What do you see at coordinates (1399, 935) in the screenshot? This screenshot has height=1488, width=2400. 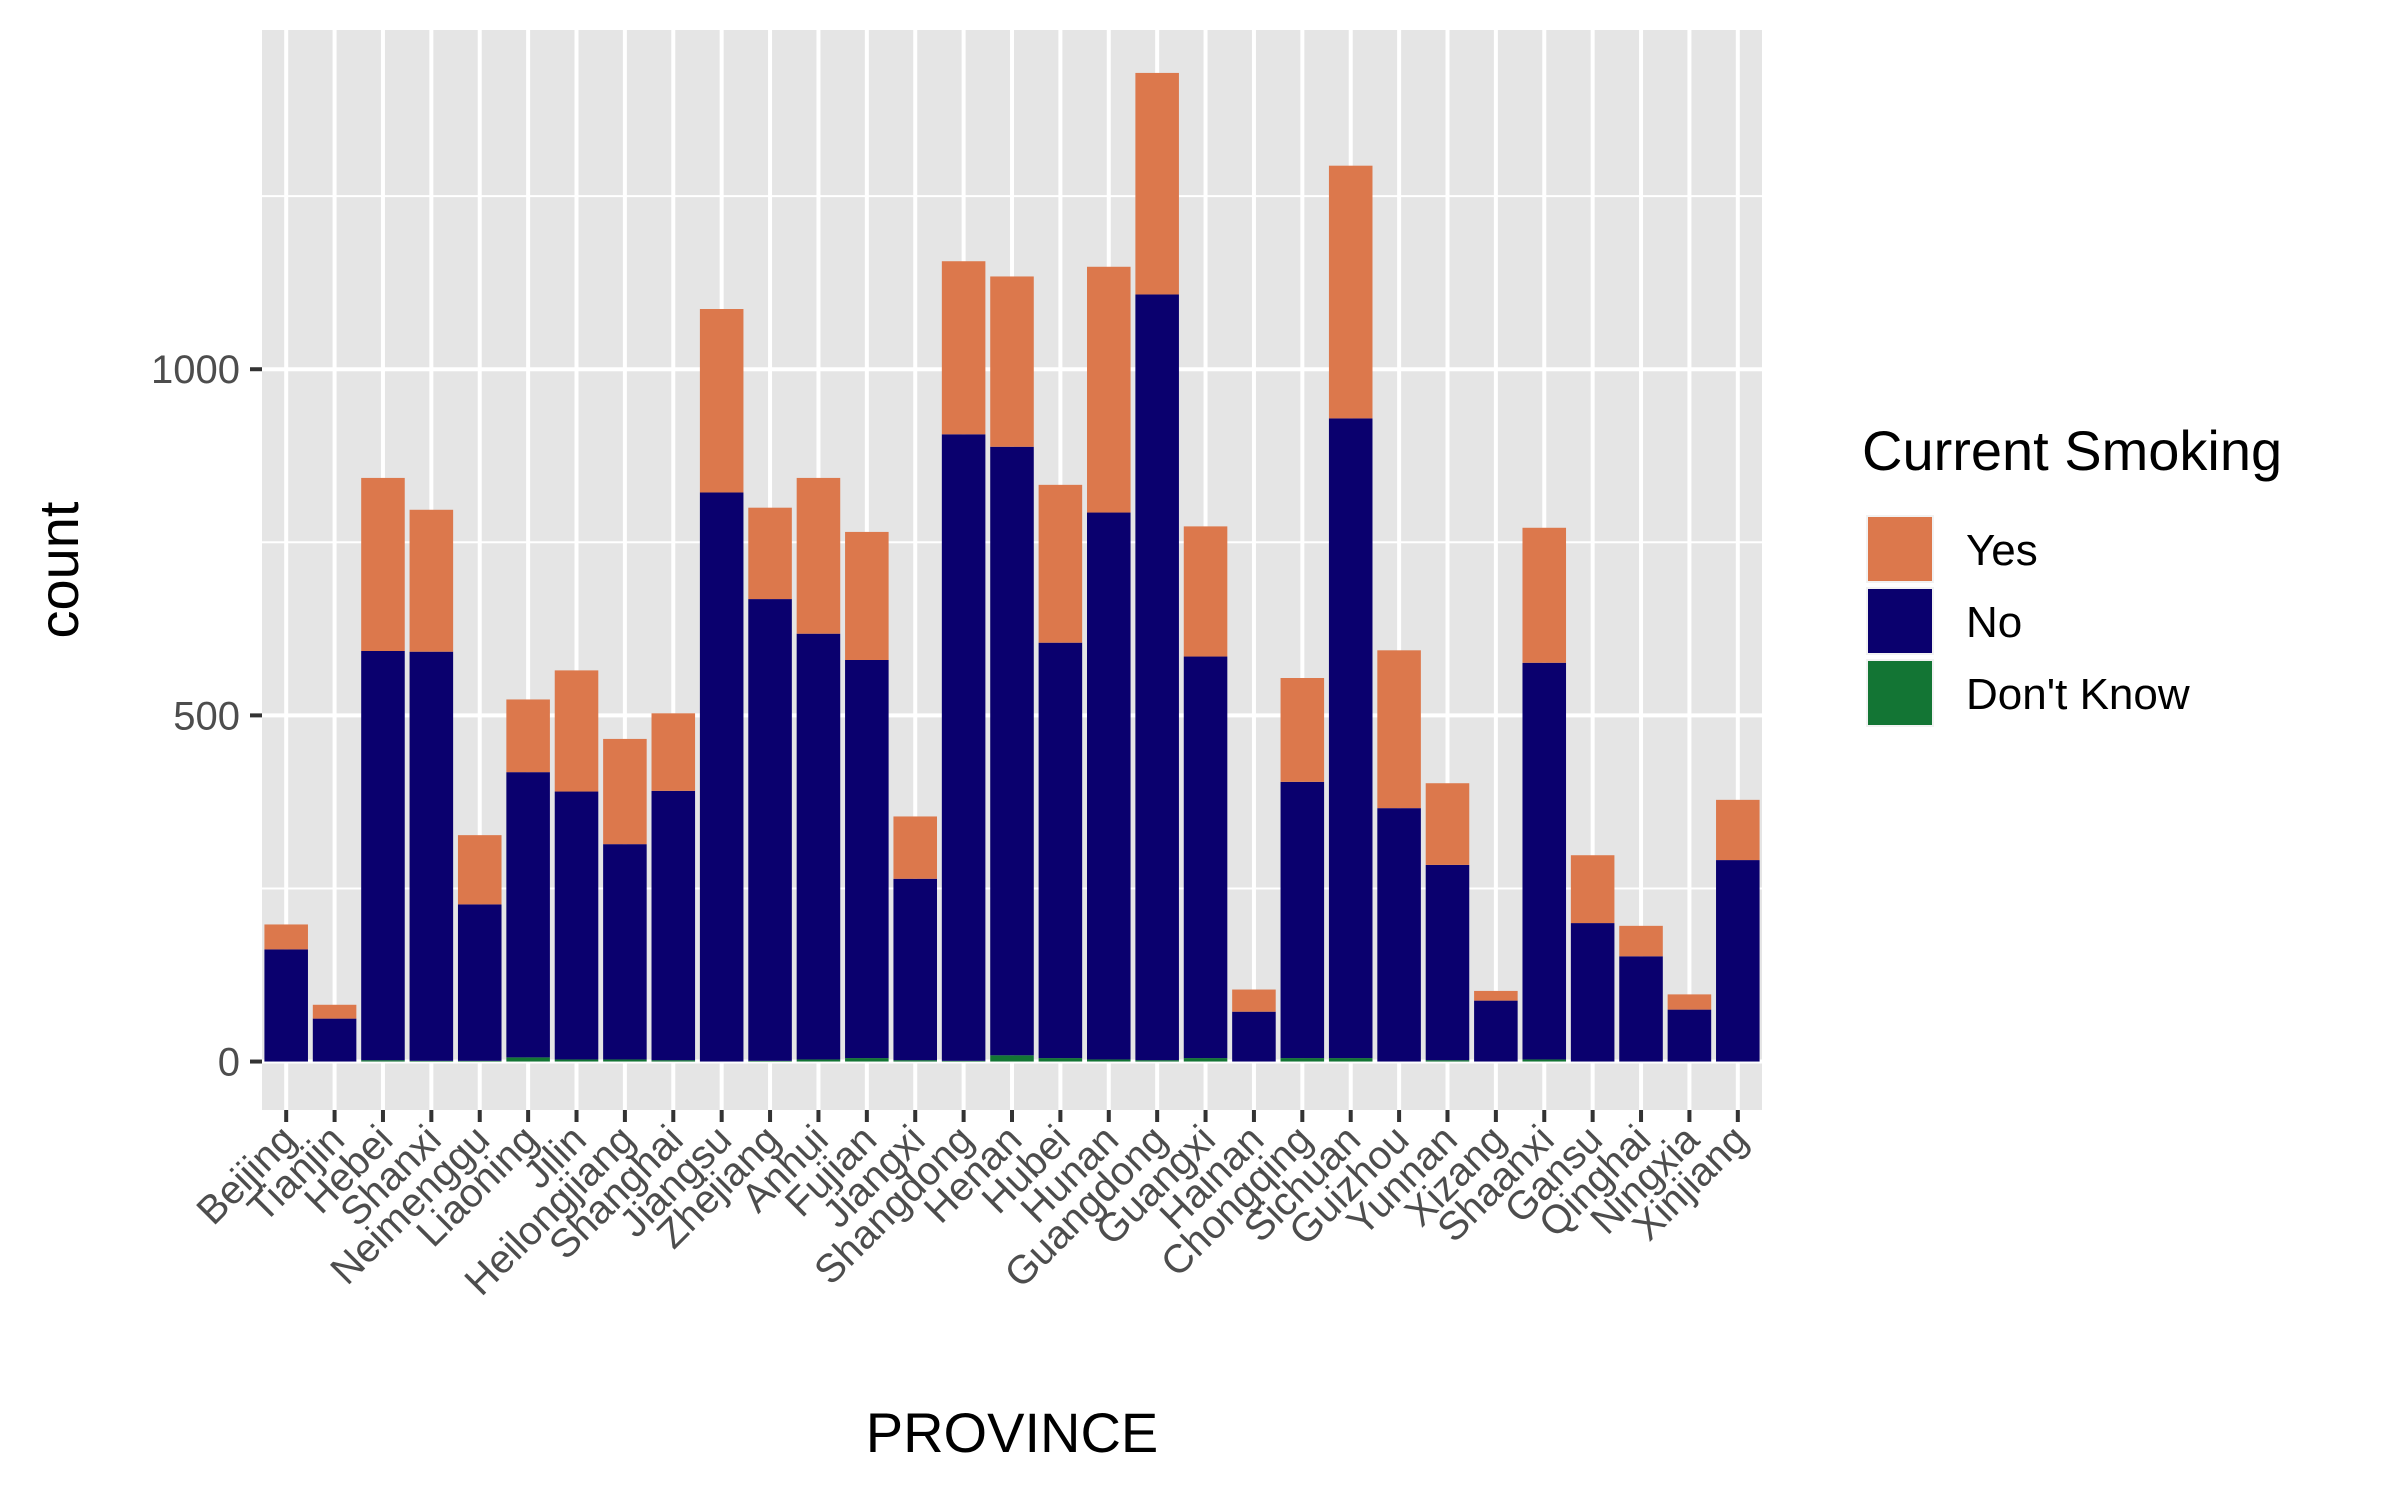 I see `bar-guizhou-no` at bounding box center [1399, 935].